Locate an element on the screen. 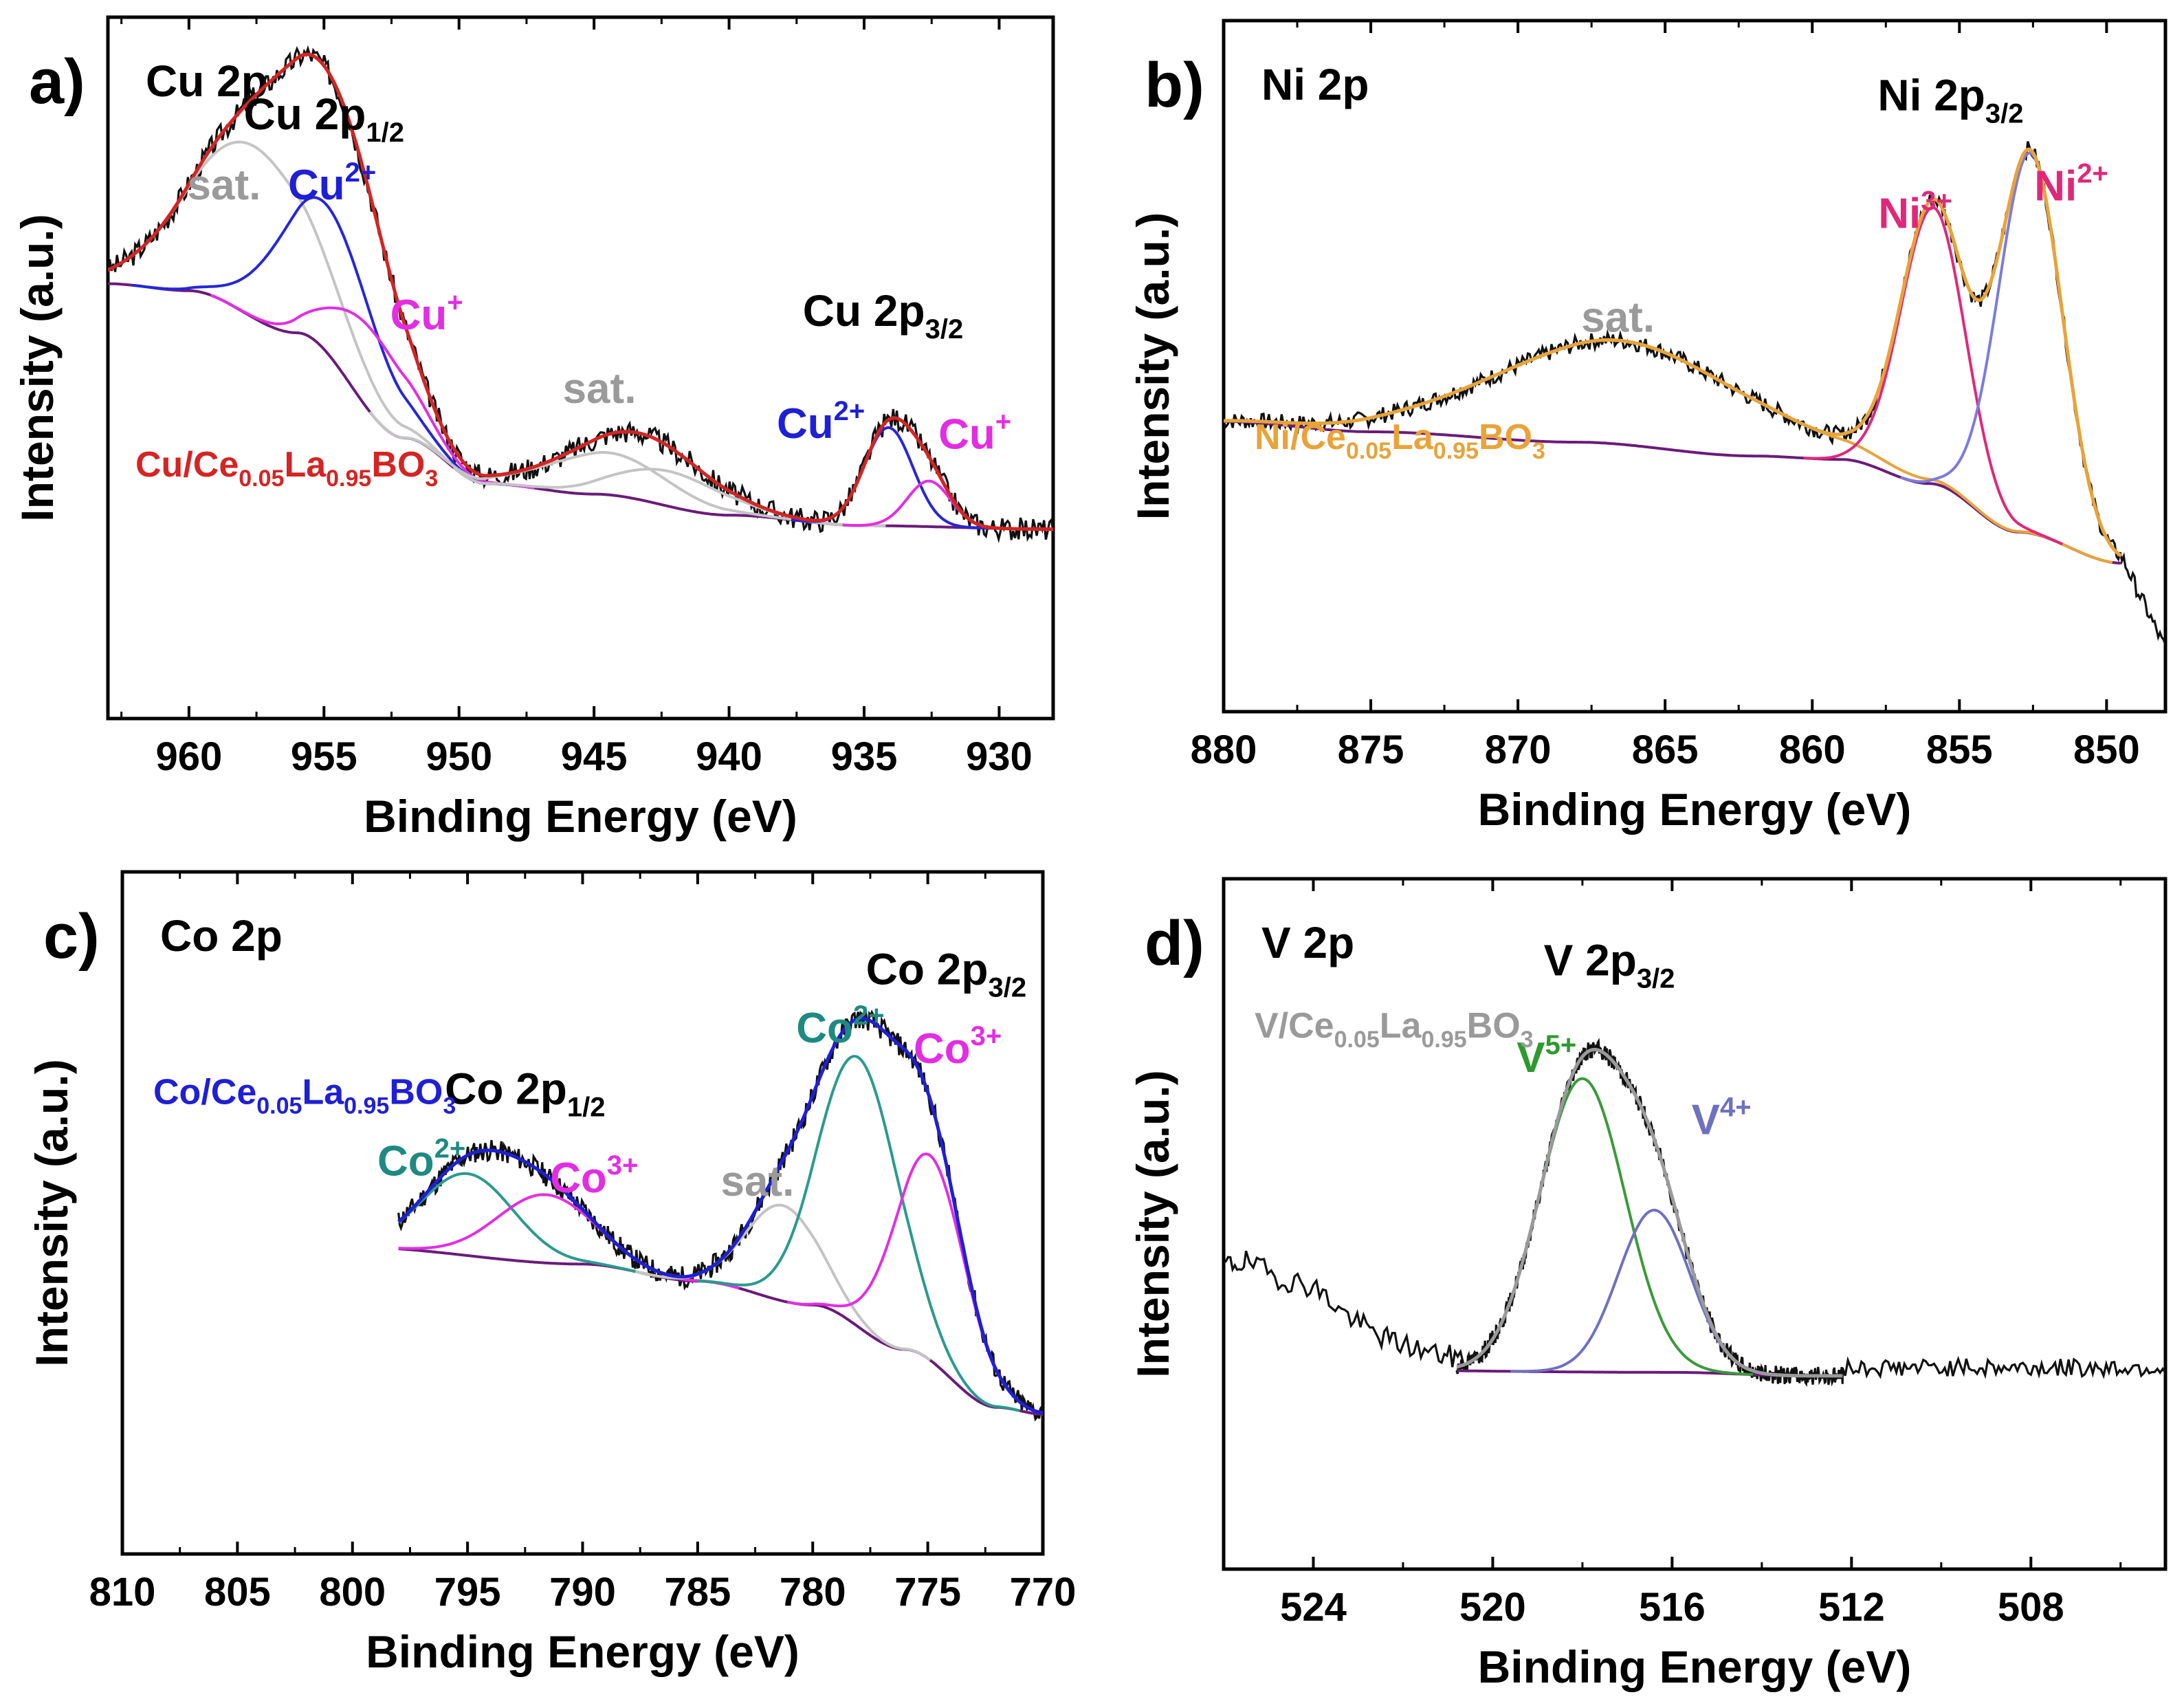  peak-label-main: Ni is located at coordinates (2055, 186).